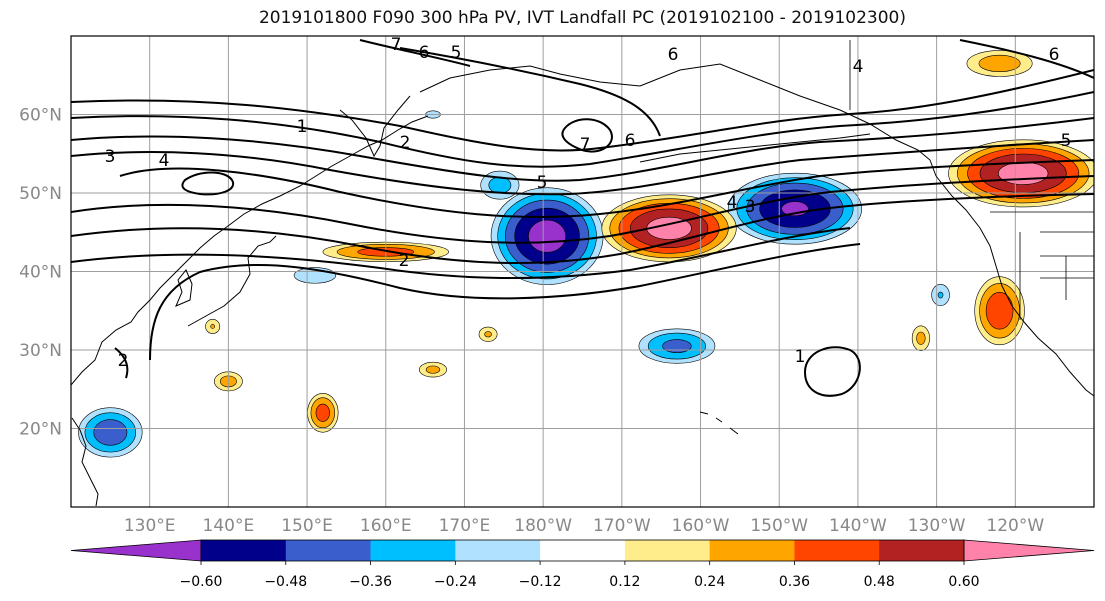  Describe the element at coordinates (461, 253) in the screenshot. I see `pv-contour-2-south` at that location.